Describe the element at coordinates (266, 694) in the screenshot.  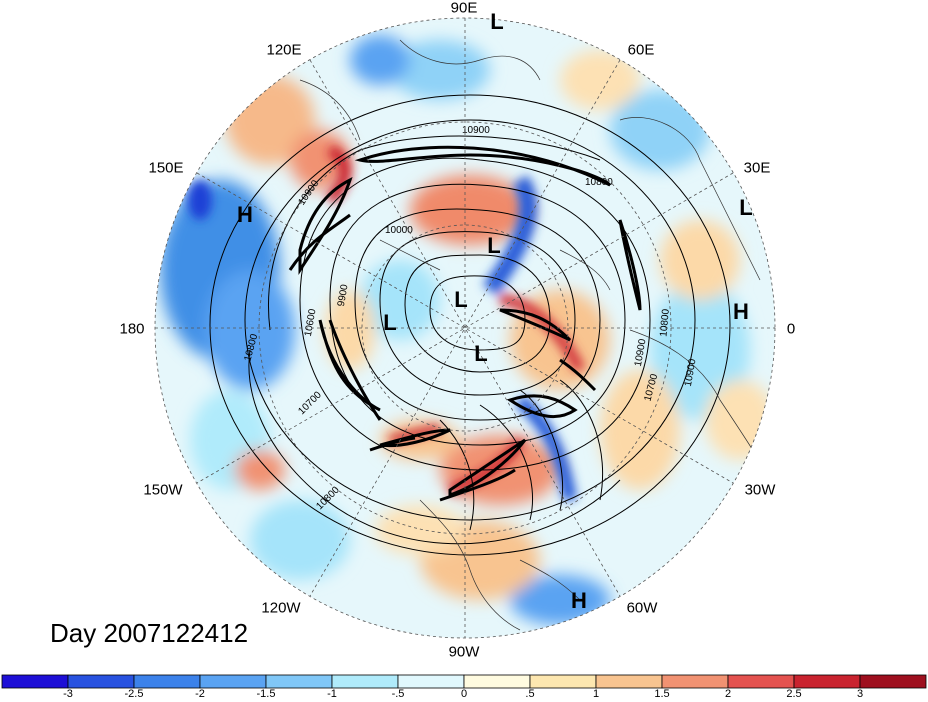
I see `colorbar-tick-label: -1.5` at that location.